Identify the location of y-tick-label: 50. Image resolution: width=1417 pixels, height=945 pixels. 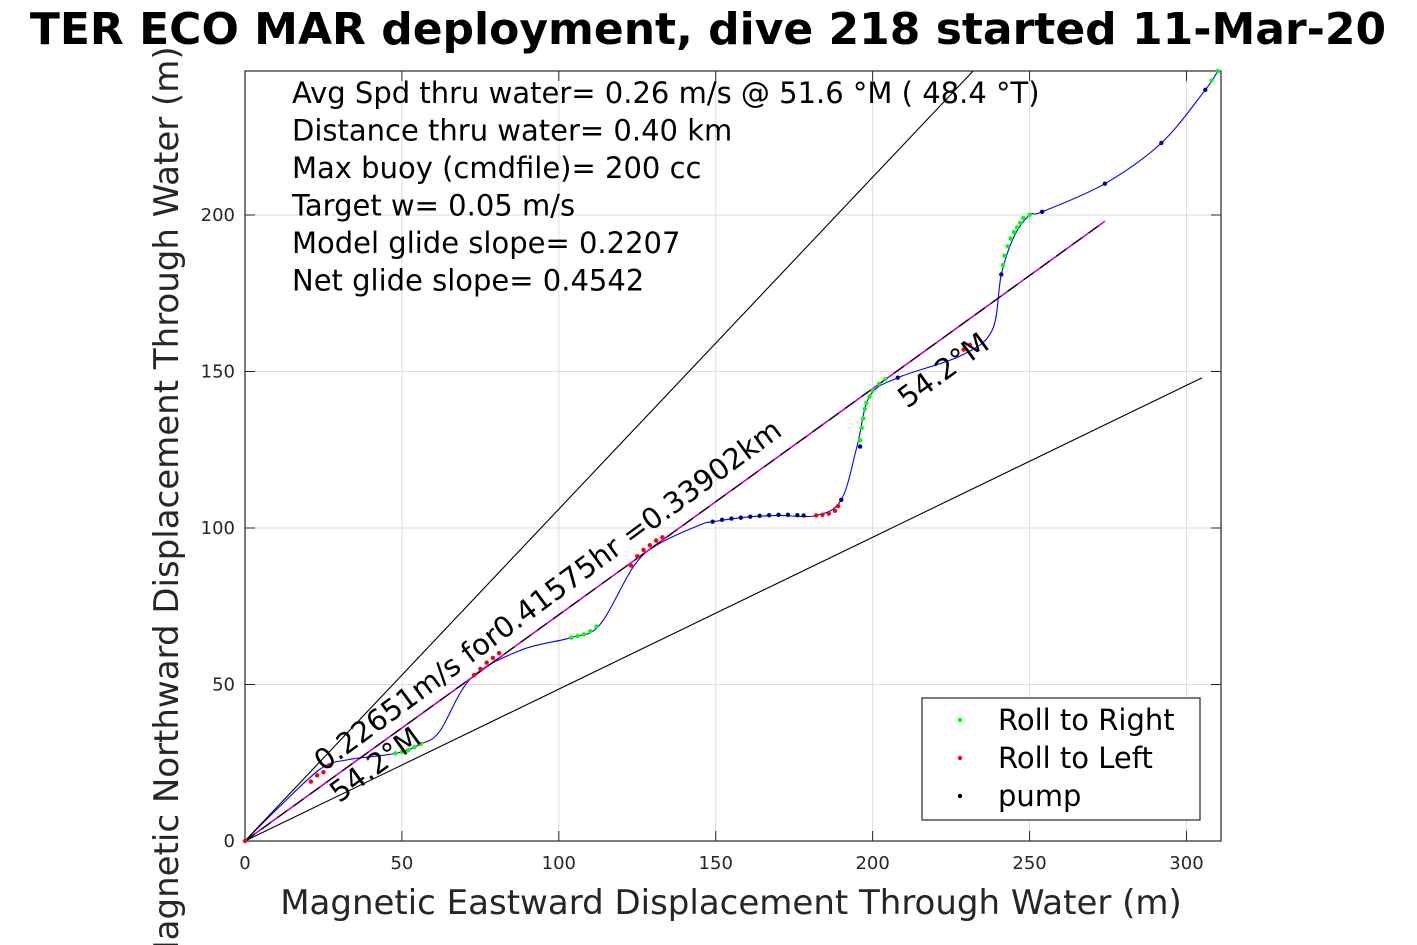
(223, 684).